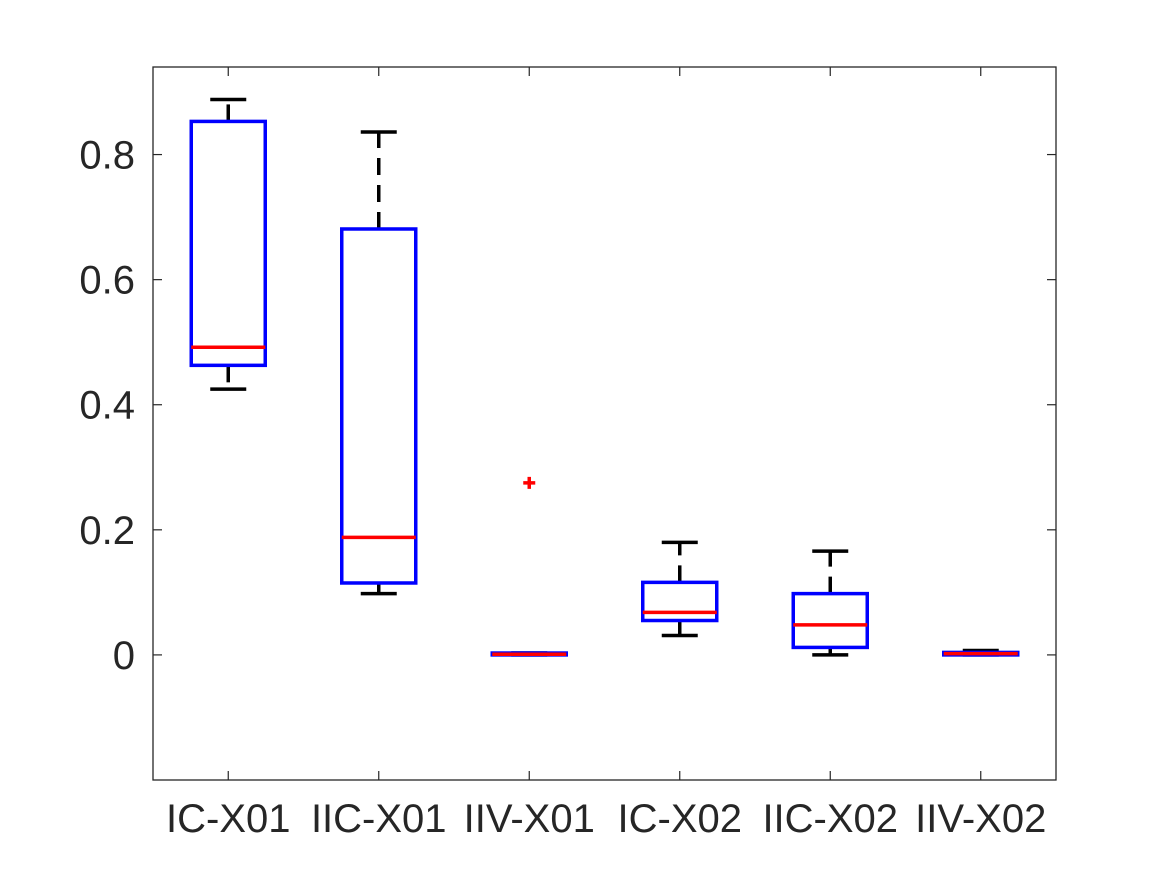  Describe the element at coordinates (228, 819) in the screenshot. I see `x-tick-label: IC-X01` at that location.